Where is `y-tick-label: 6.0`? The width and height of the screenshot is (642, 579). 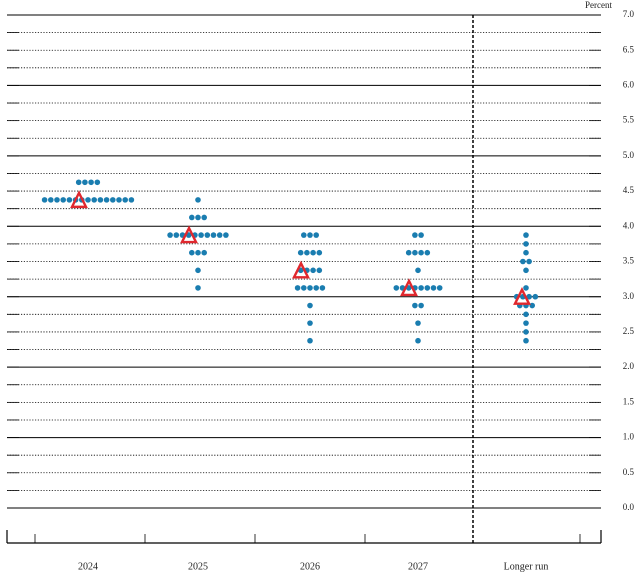
y-tick-label: 6.0 is located at coordinates (629, 84).